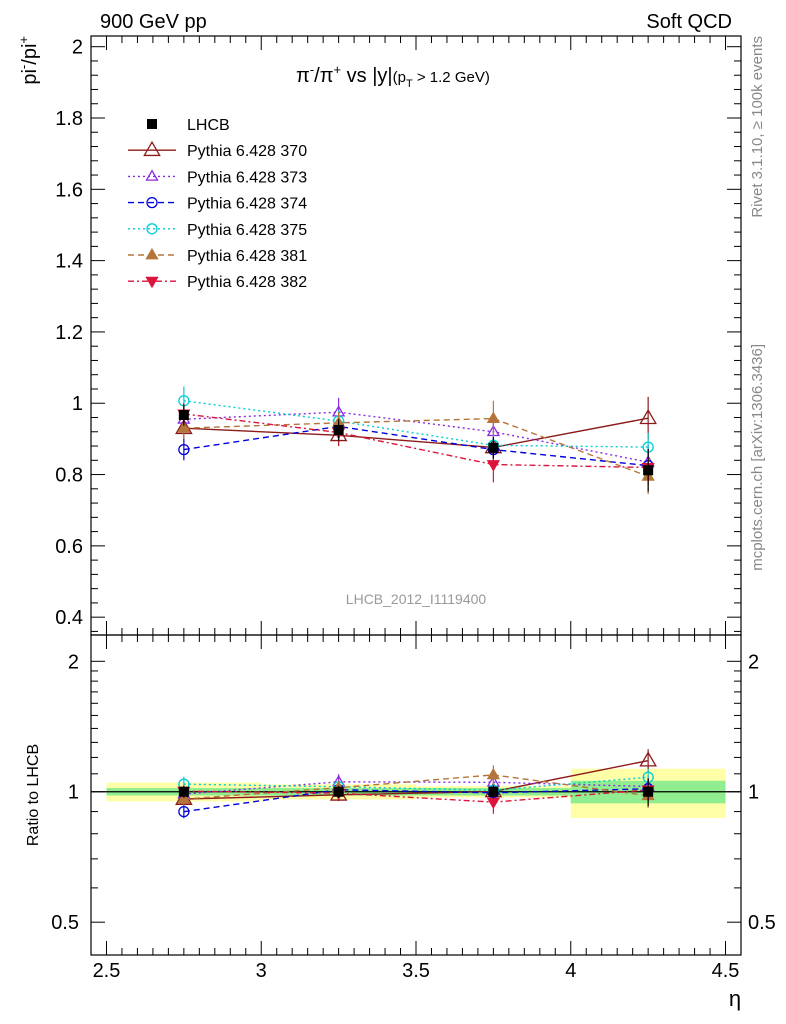 This screenshot has width=786, height=1024. Describe the element at coordinates (69, 262) in the screenshot. I see `y-tick-label: 1.4` at that location.